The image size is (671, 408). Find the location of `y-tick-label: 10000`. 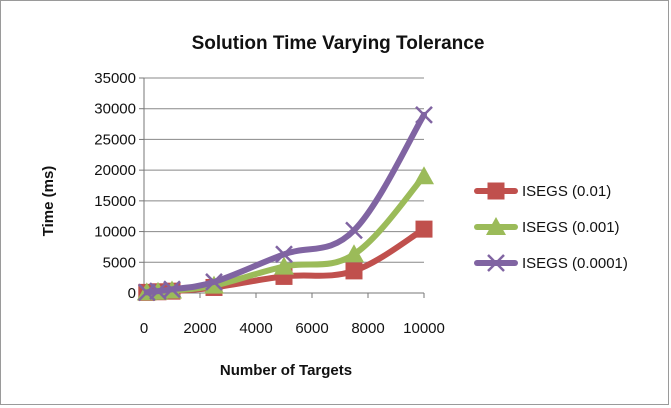

y-tick-label: 10000 is located at coordinates (115, 232).